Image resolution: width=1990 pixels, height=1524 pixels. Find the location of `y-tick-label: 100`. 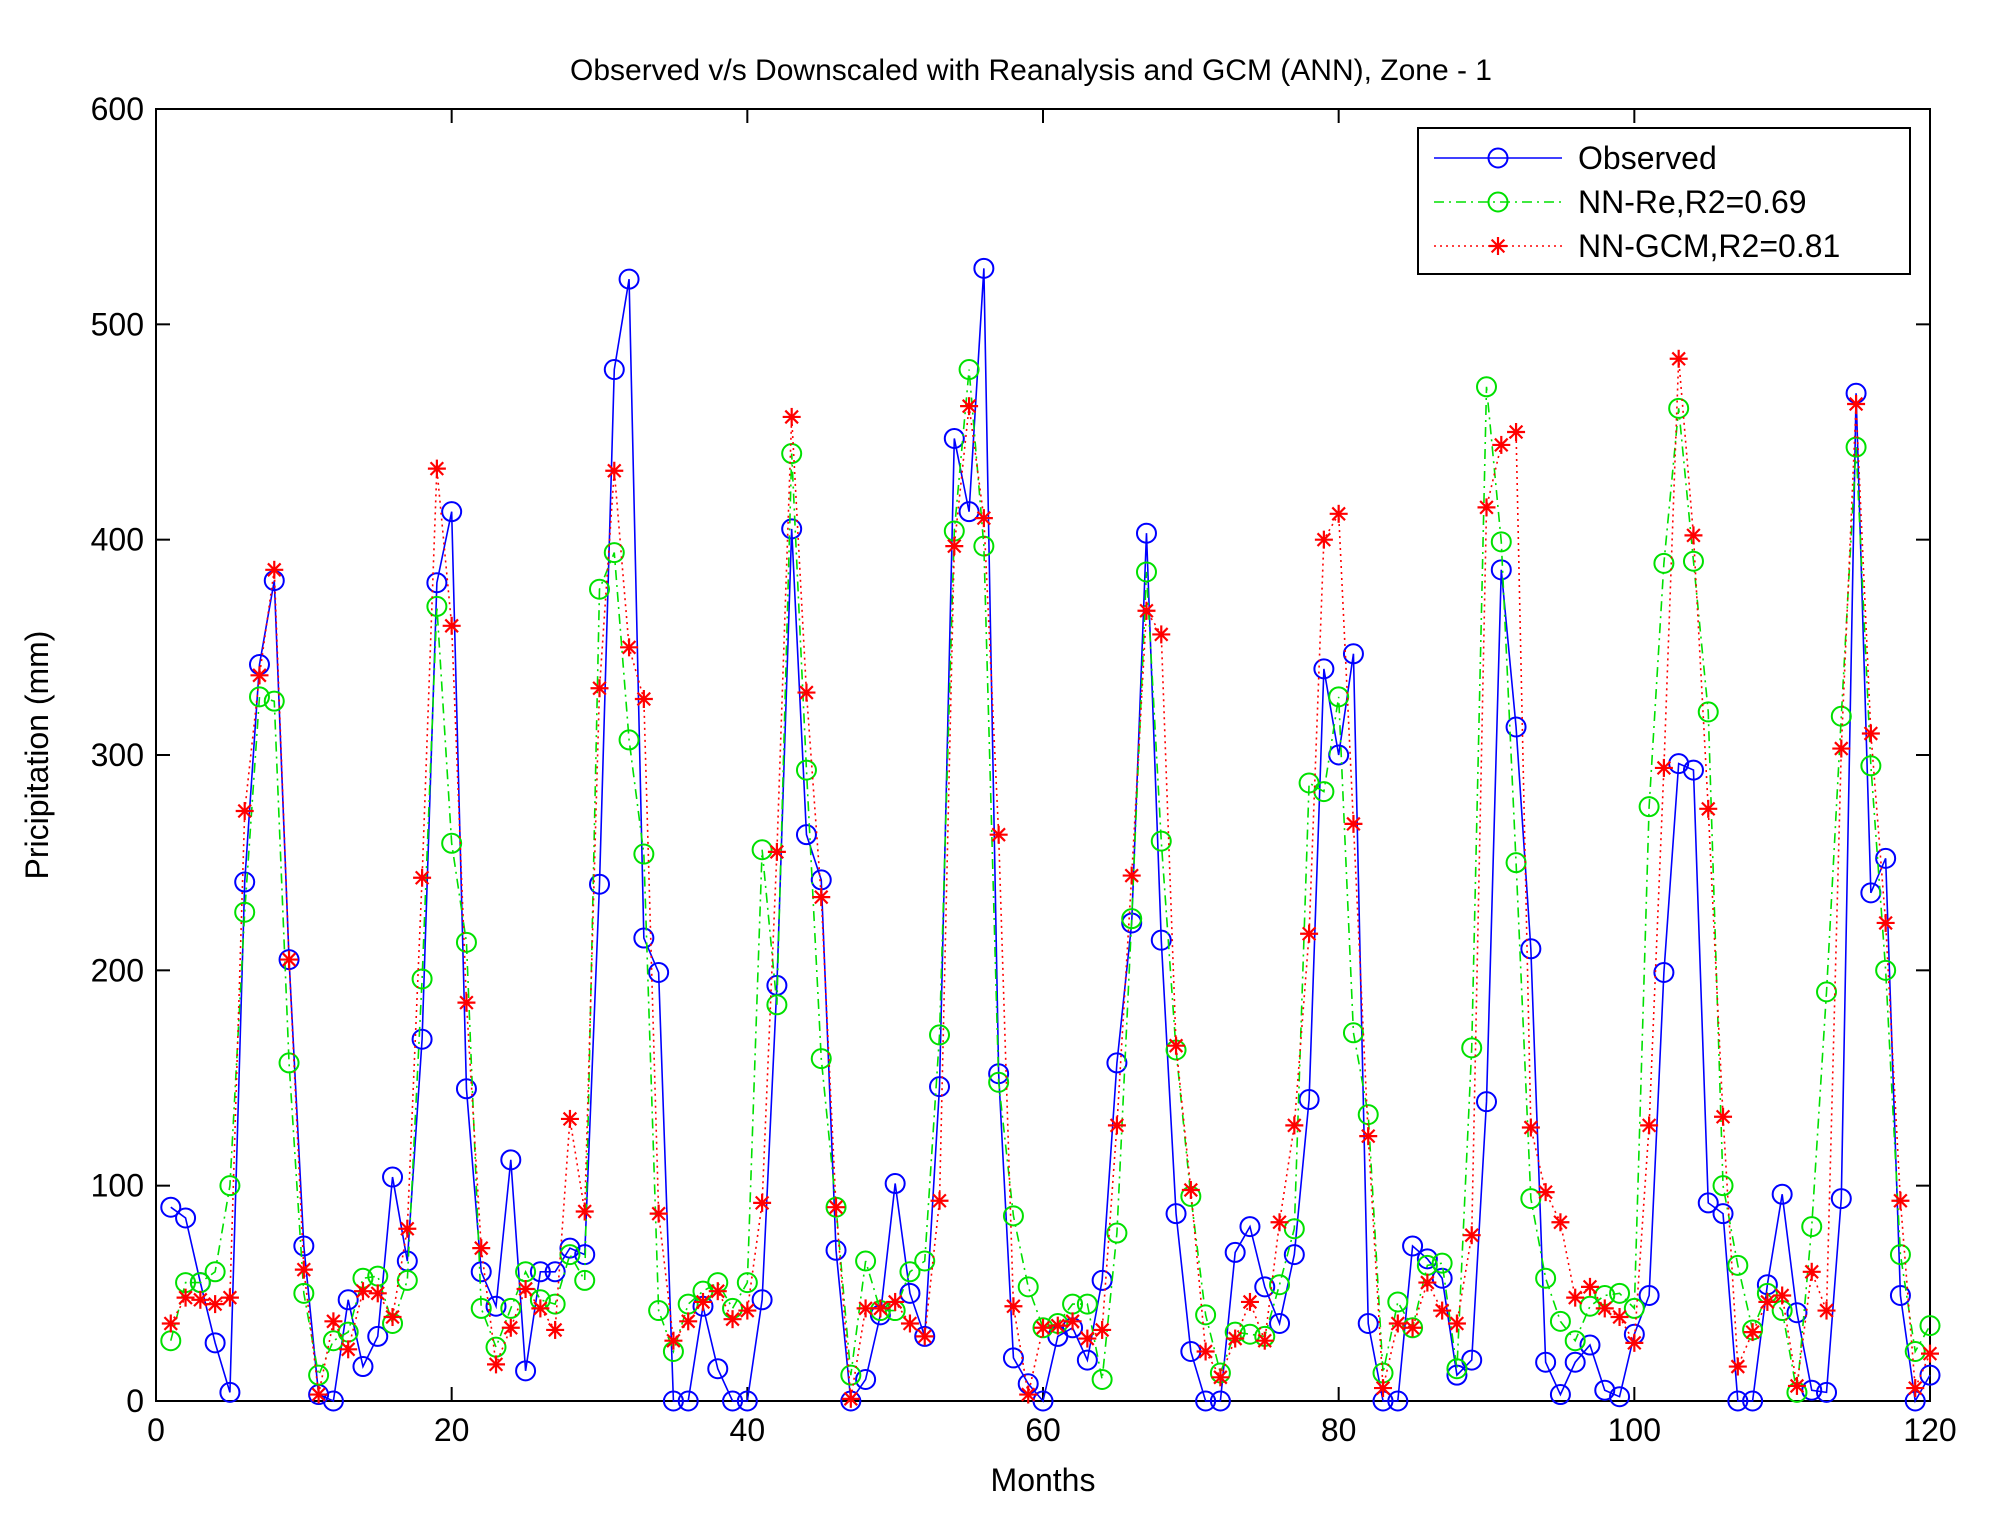

y-tick-label: 100 is located at coordinates (117, 1186).